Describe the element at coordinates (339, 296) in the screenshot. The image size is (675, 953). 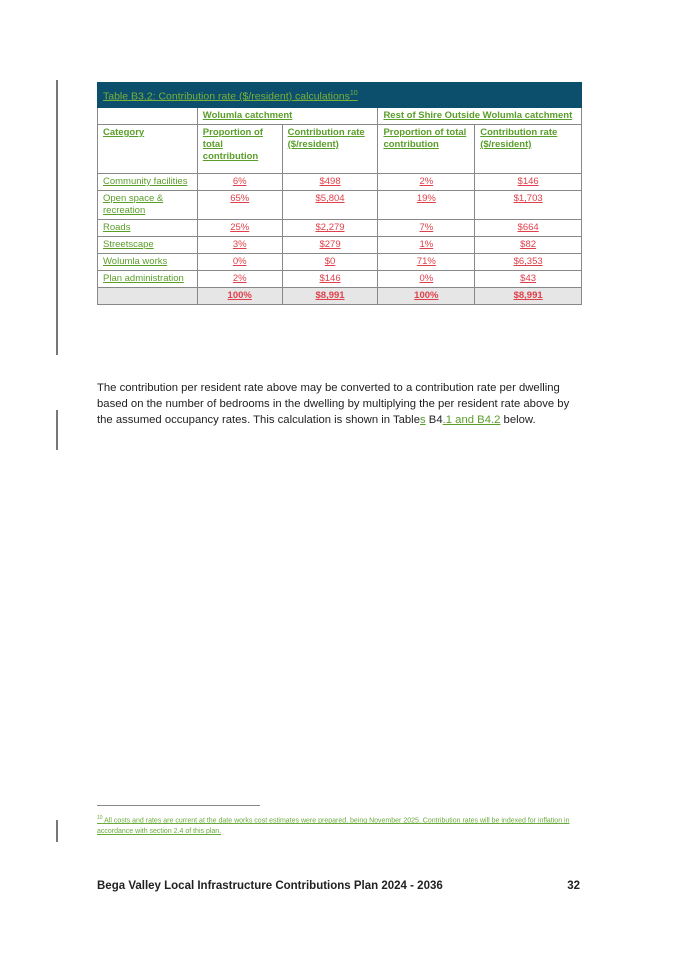
I see `total-row: 100% $8,991 100% $8,991` at that location.